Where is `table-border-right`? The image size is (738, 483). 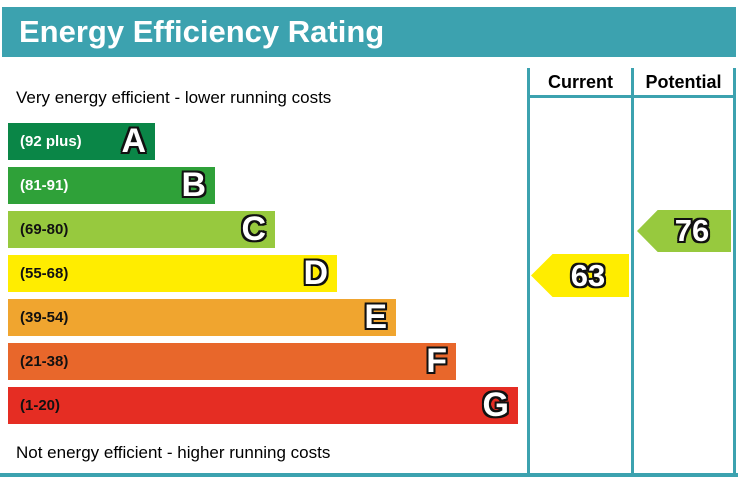 table-border-right is located at coordinates (734, 272).